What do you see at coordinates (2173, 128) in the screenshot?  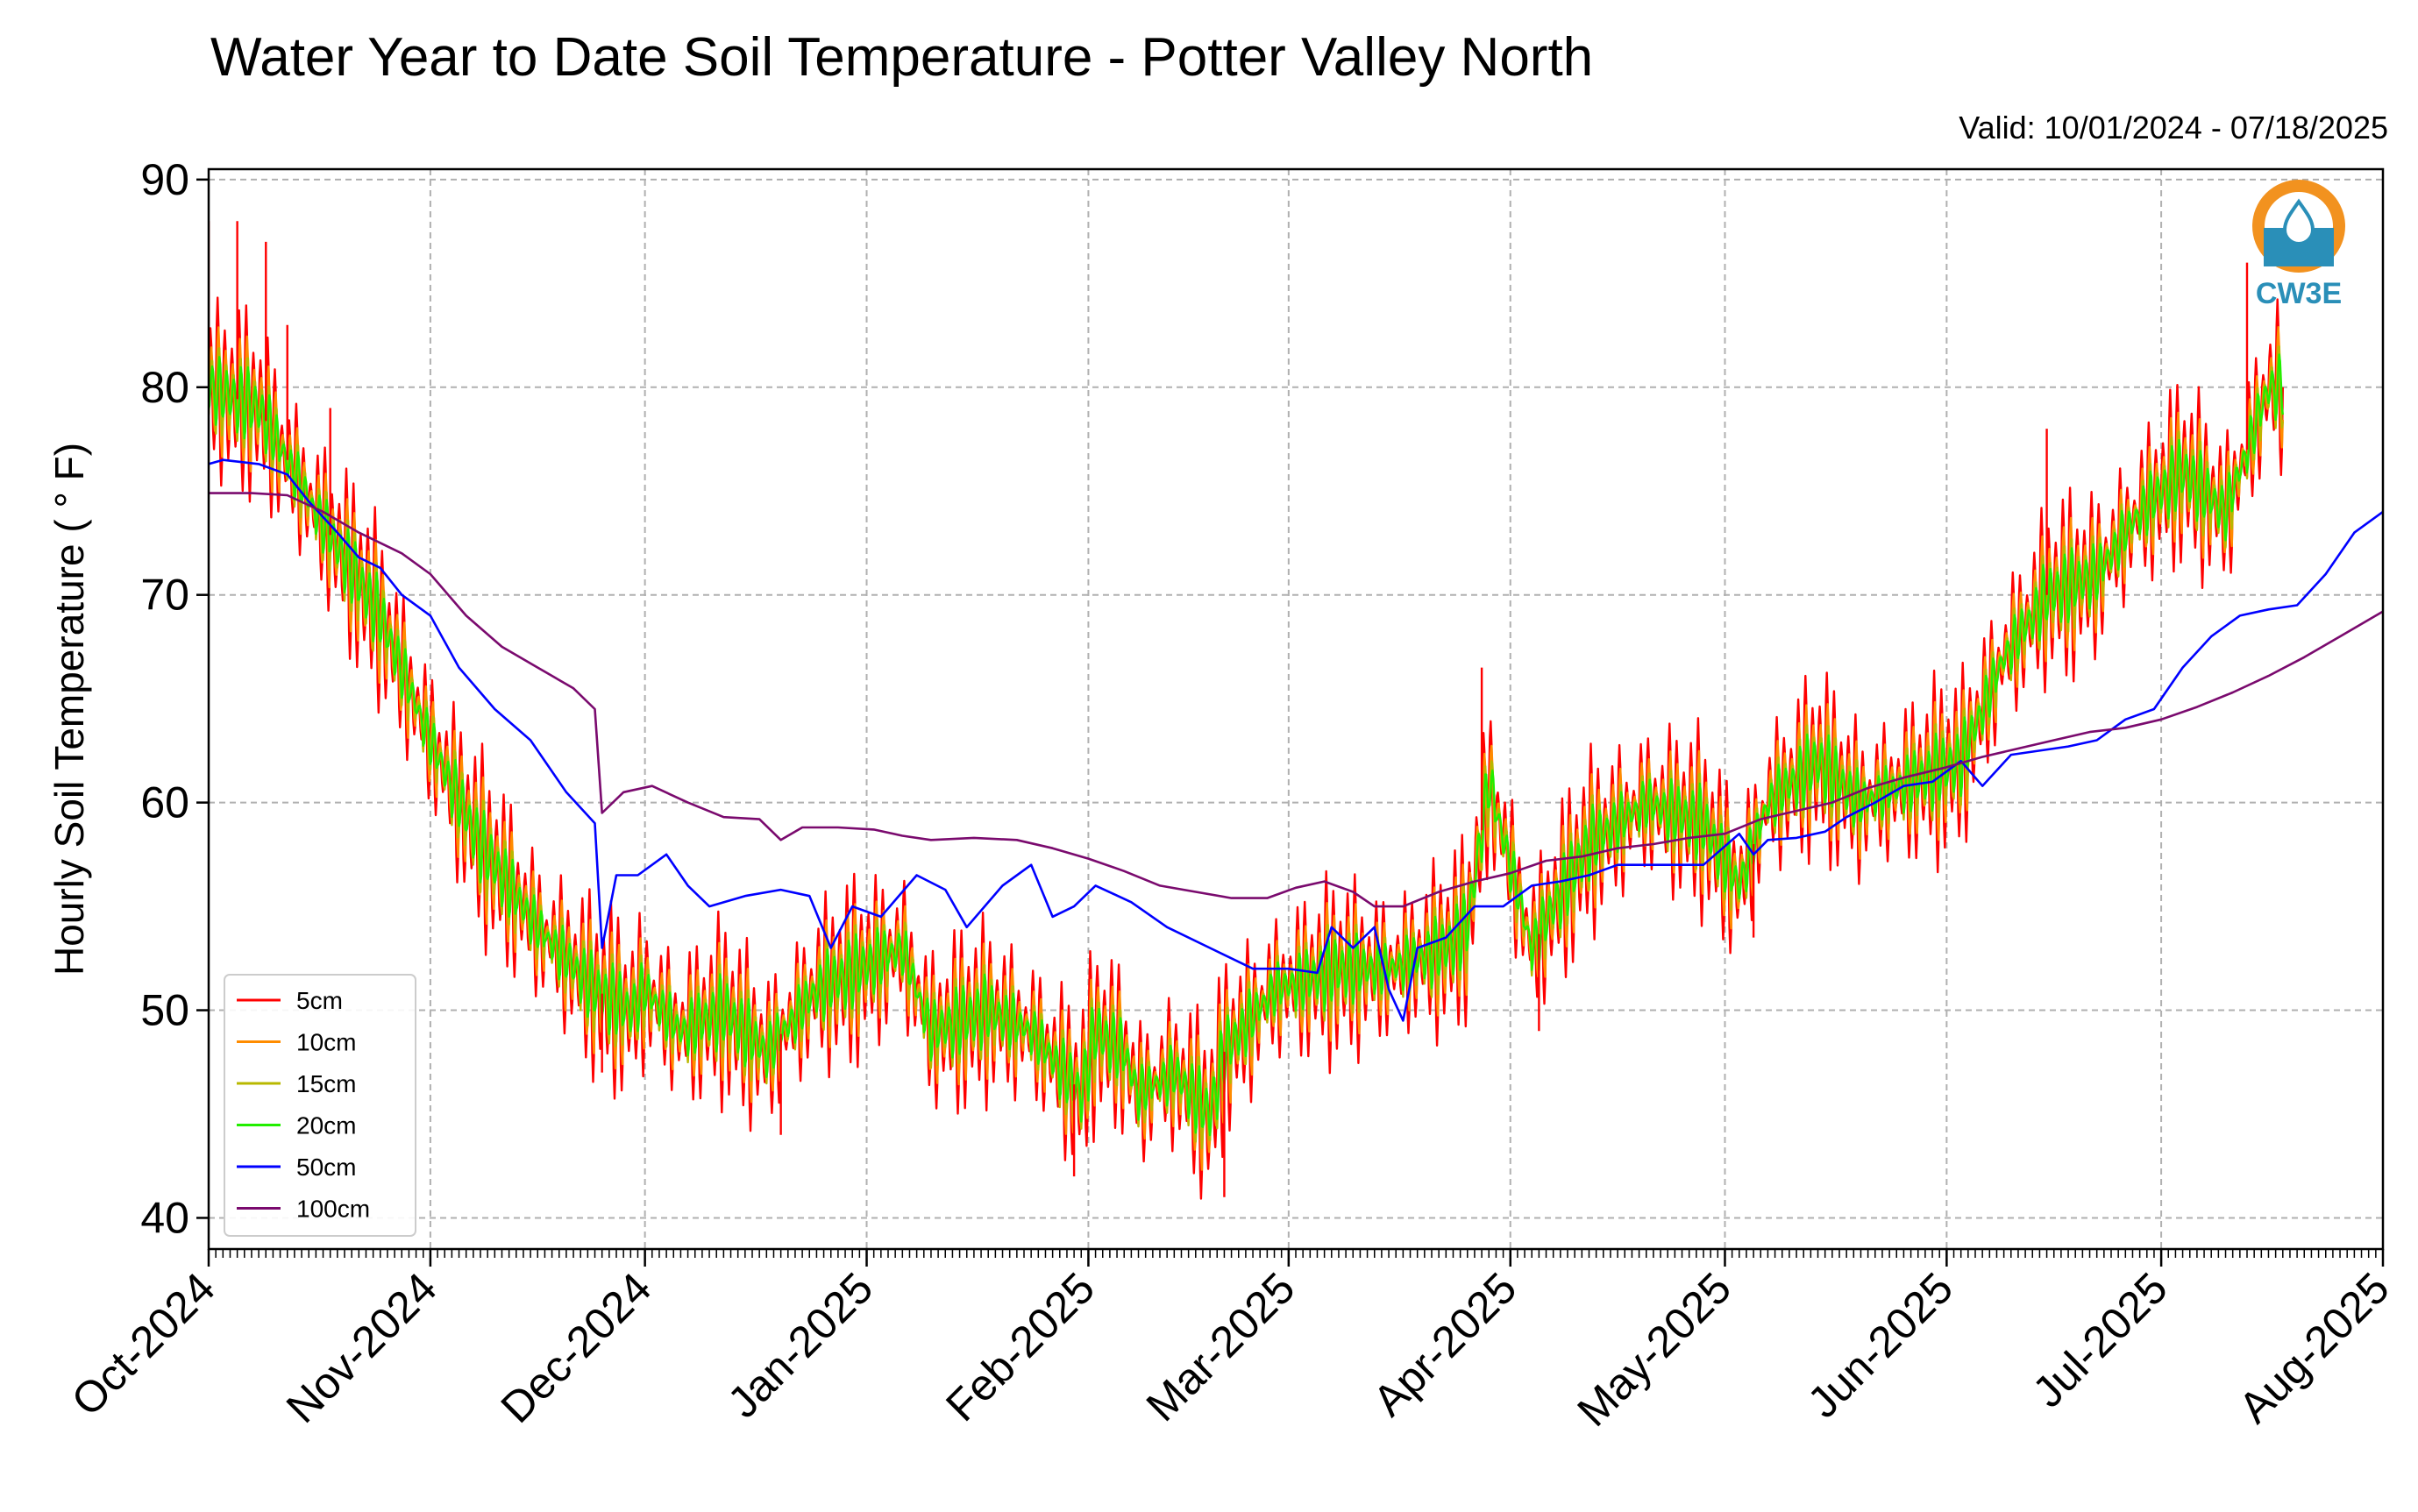 I see `valid-date-range: Valid: 10/01/2024 - 07/18/2025` at bounding box center [2173, 128].